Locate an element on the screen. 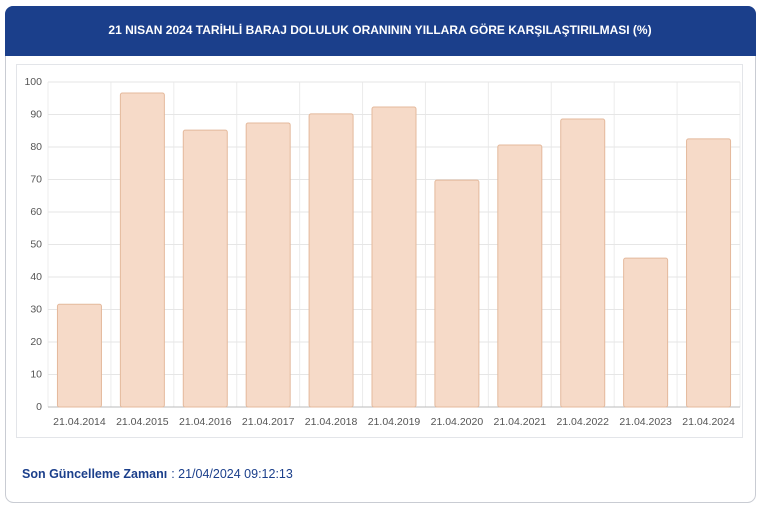 Image resolution: width=760 pixels, height=514 pixels. y-tick-label: 50 is located at coordinates (36, 244).